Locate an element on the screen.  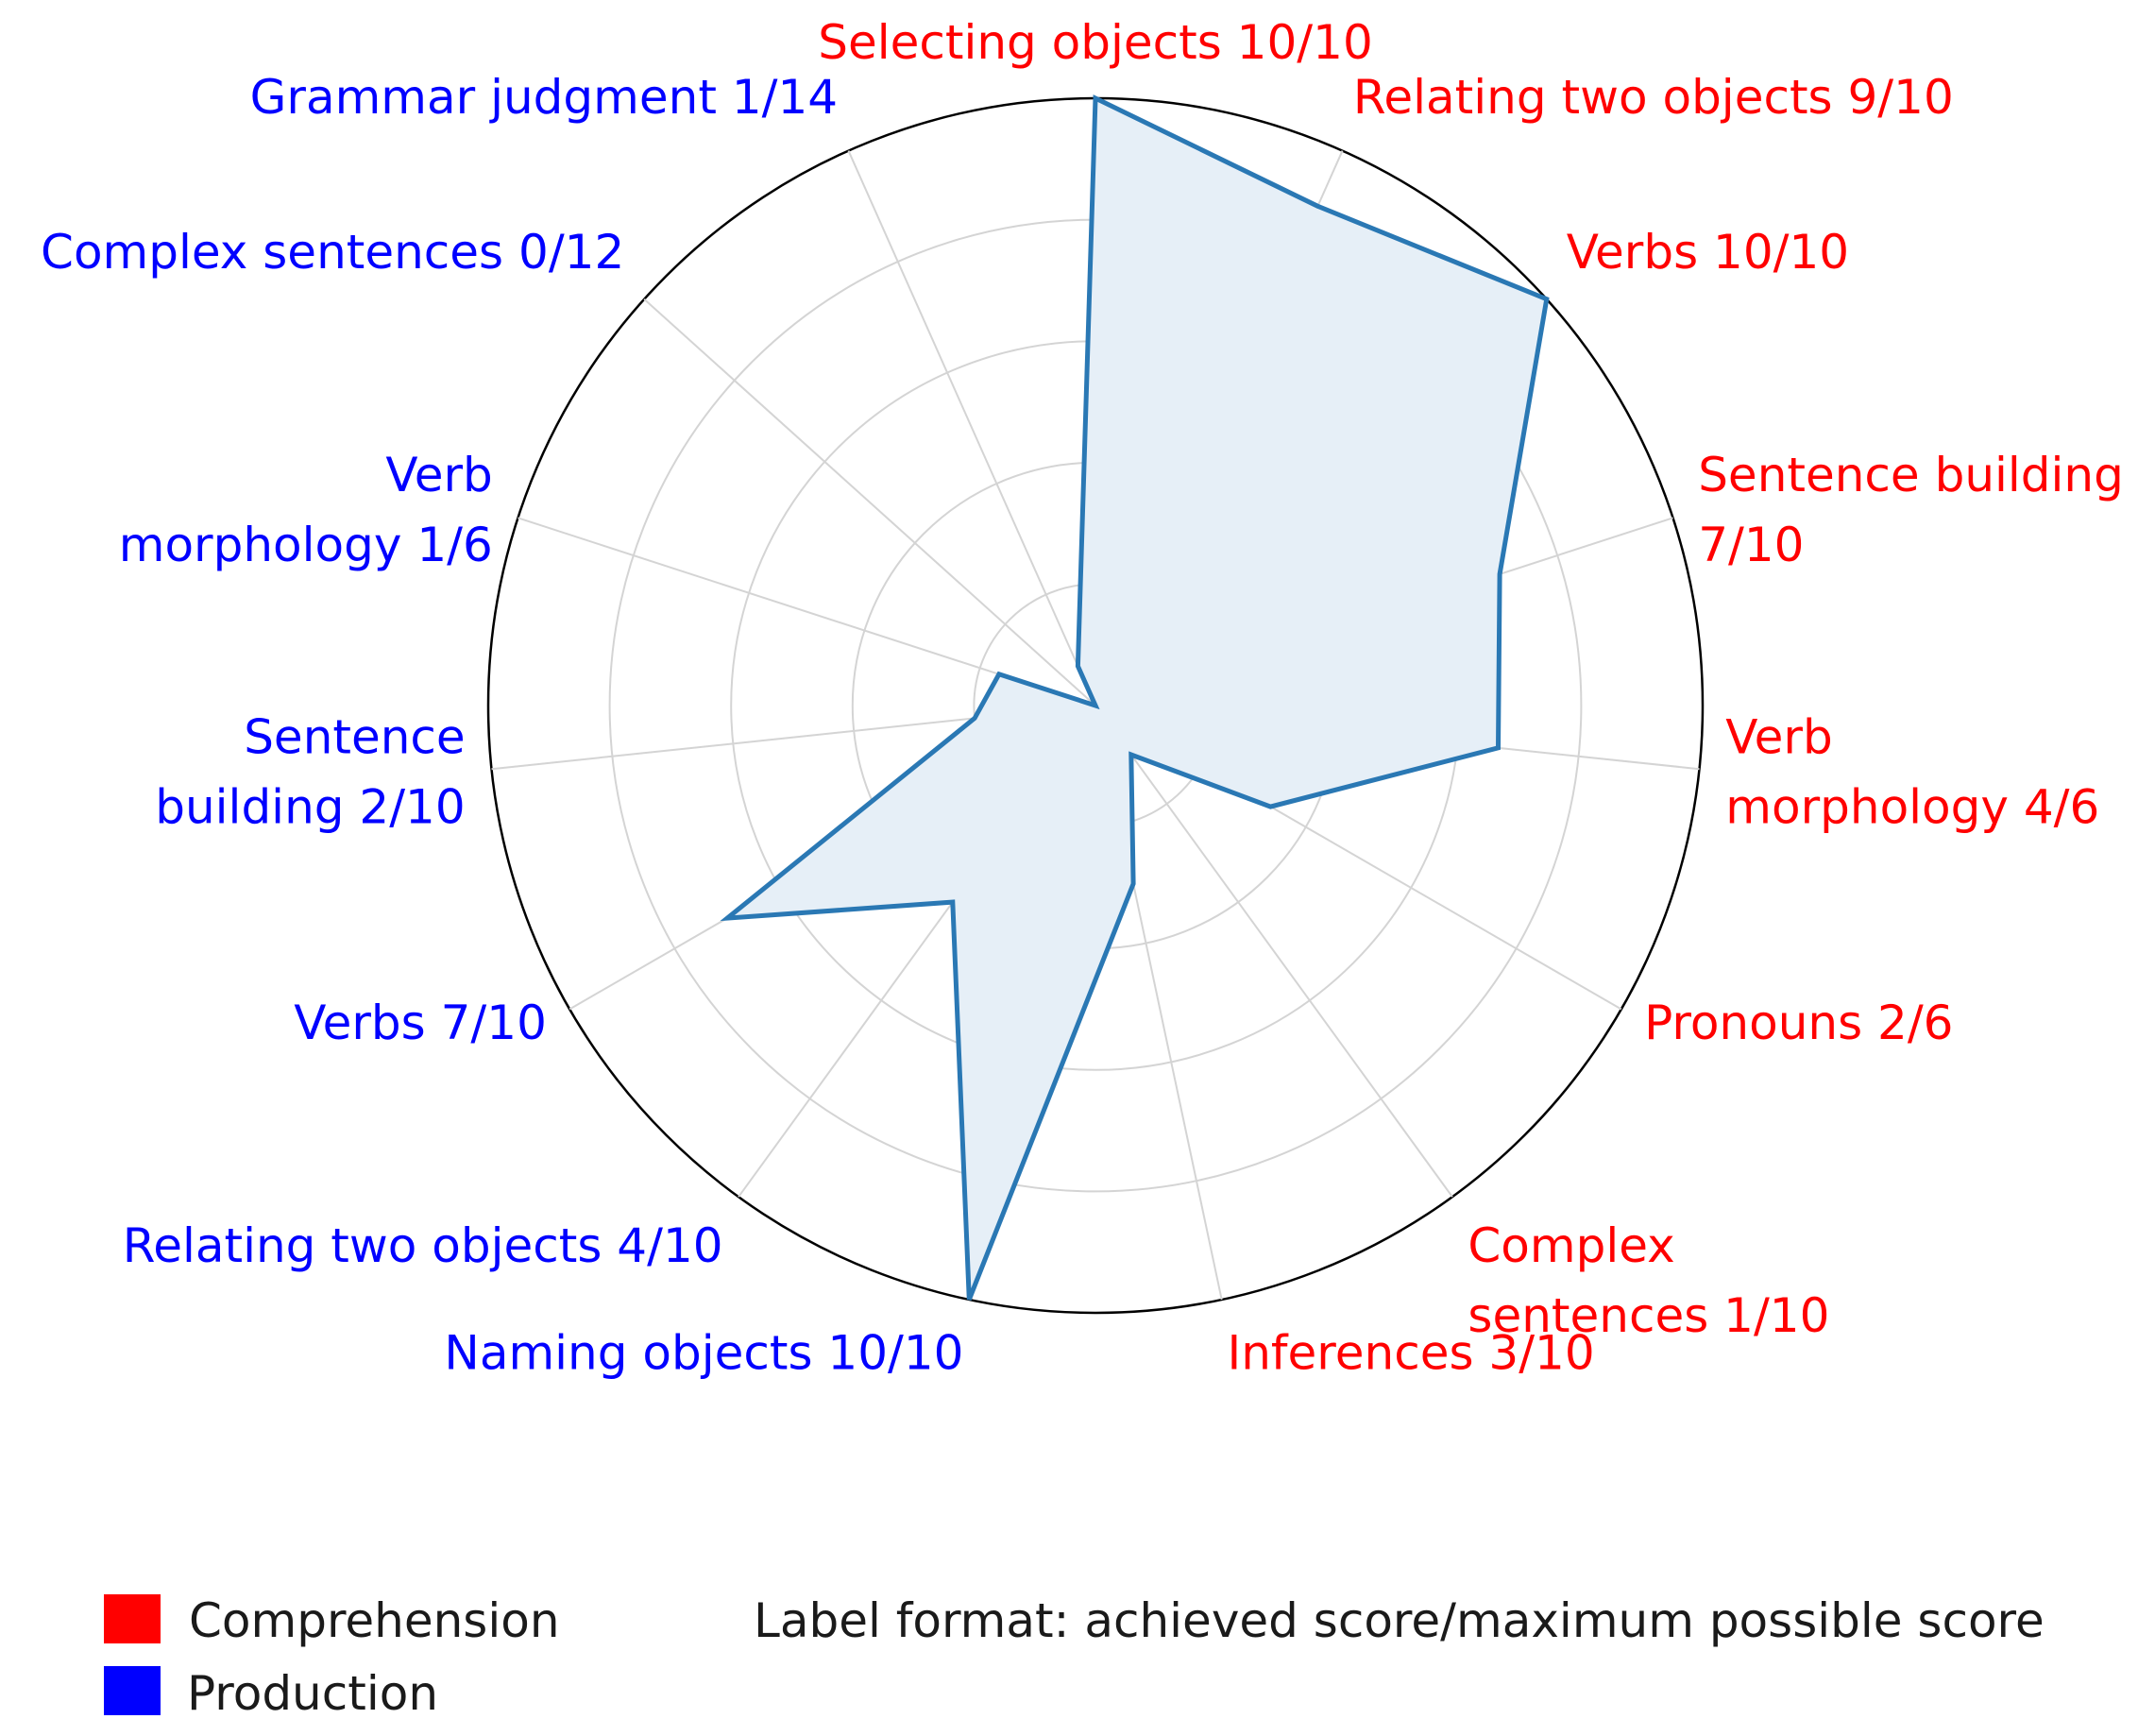
axis-label-line: Naming objects 10/10 is located at coordinates (703, 1352).